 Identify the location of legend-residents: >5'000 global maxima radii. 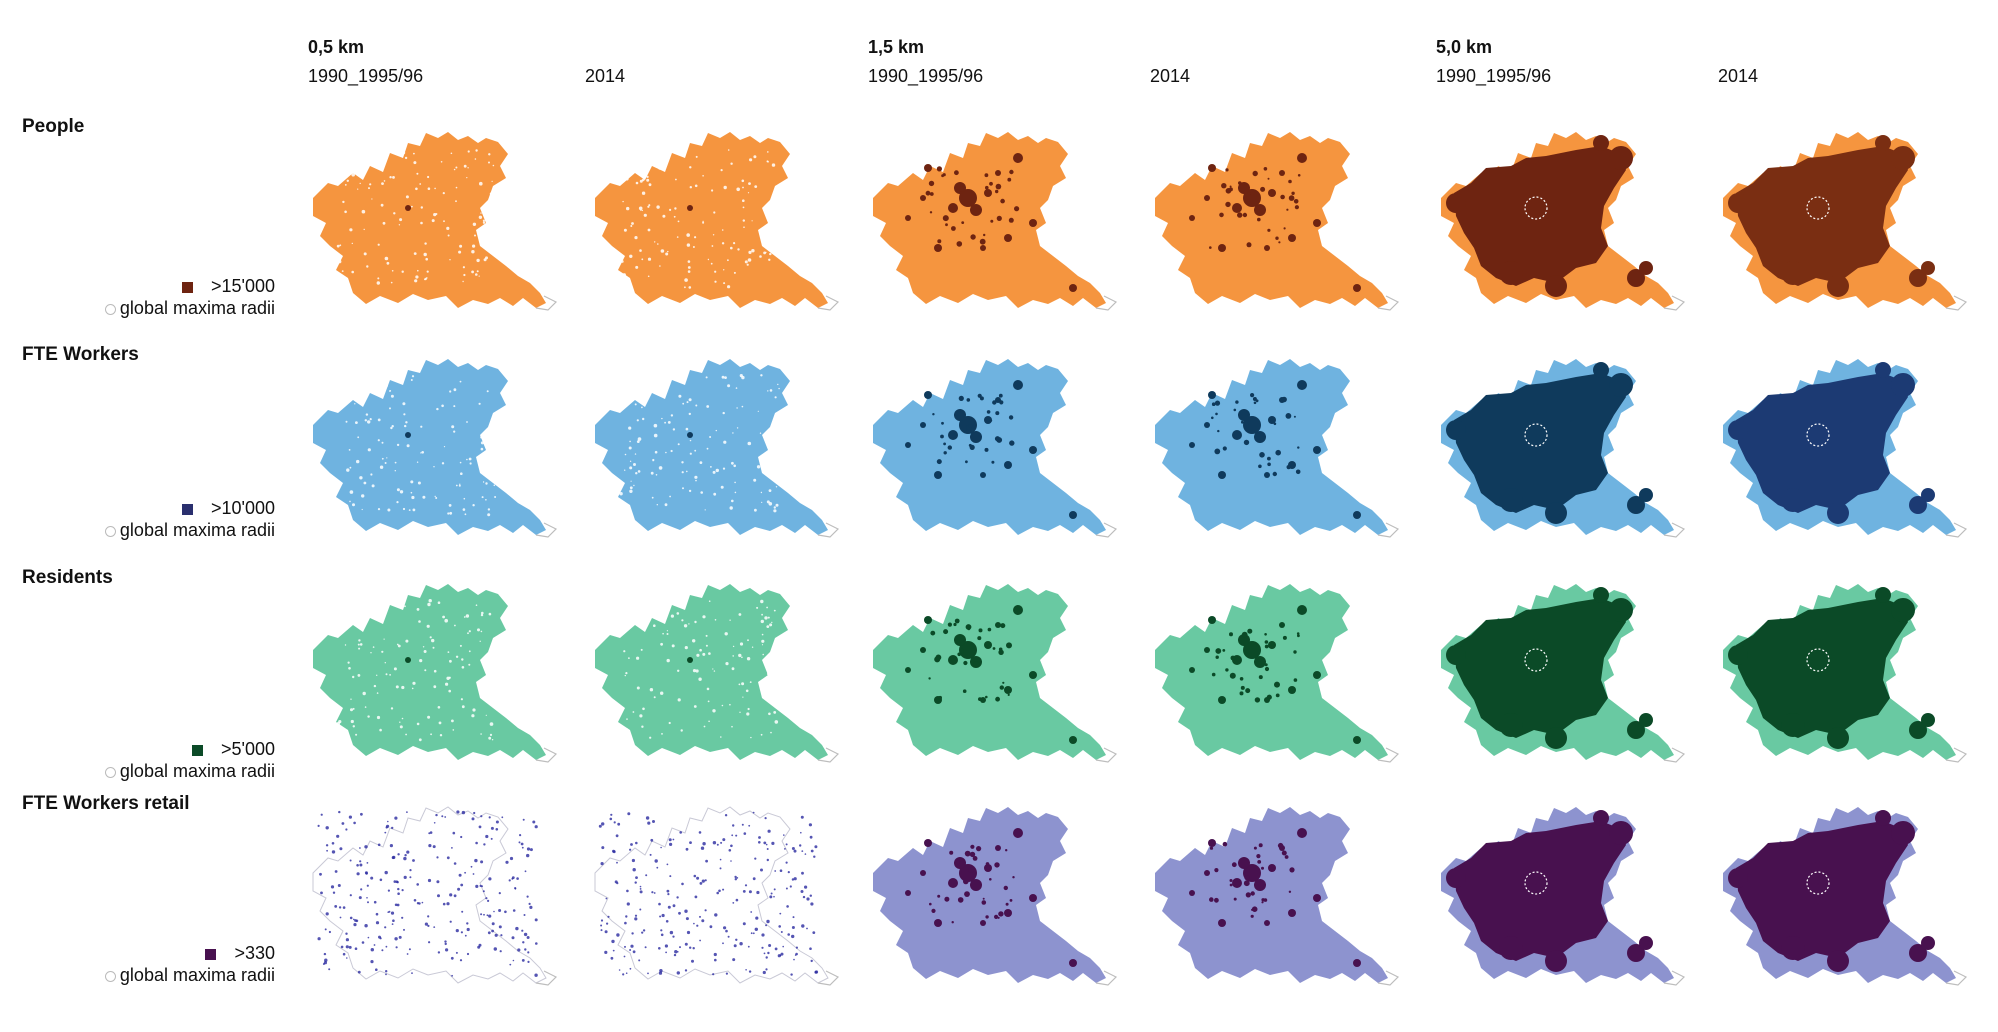
(137, 760).